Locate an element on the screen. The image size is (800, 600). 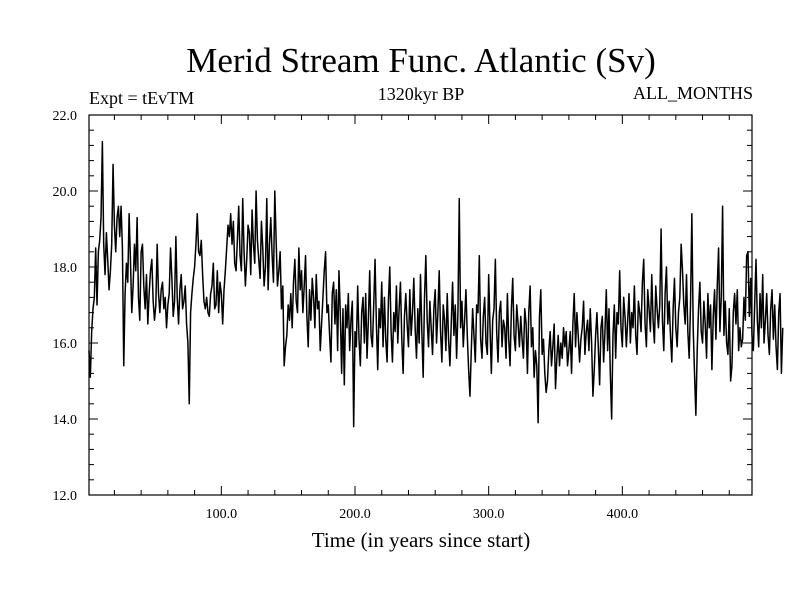
x-tick-label: 200.0 is located at coordinates (355, 514).